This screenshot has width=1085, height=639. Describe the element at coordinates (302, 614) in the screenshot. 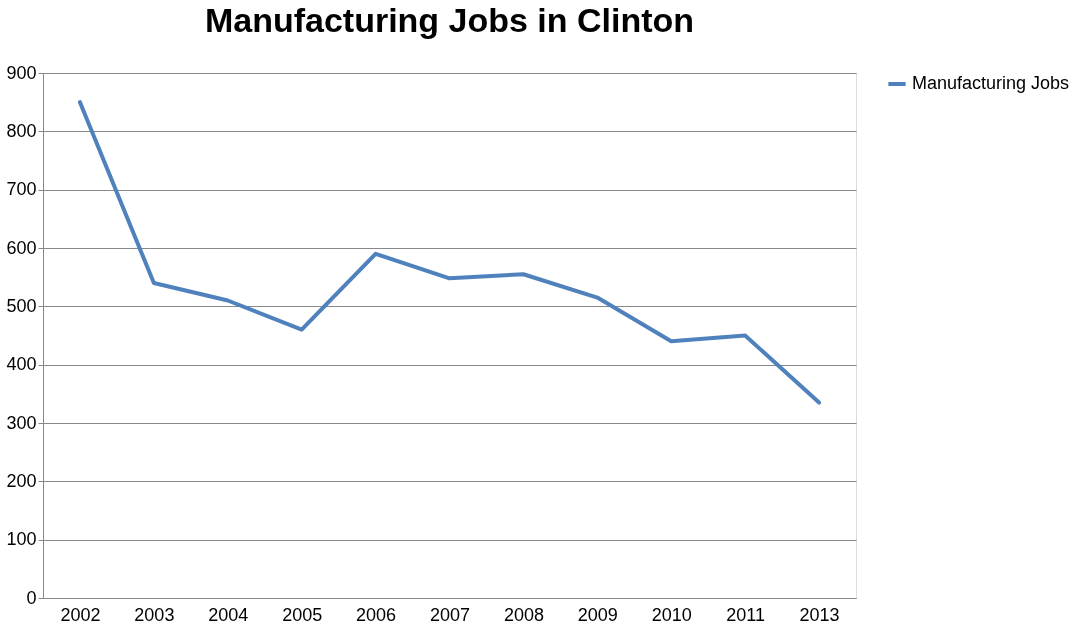

I see `x-tick-label: 2005` at that location.